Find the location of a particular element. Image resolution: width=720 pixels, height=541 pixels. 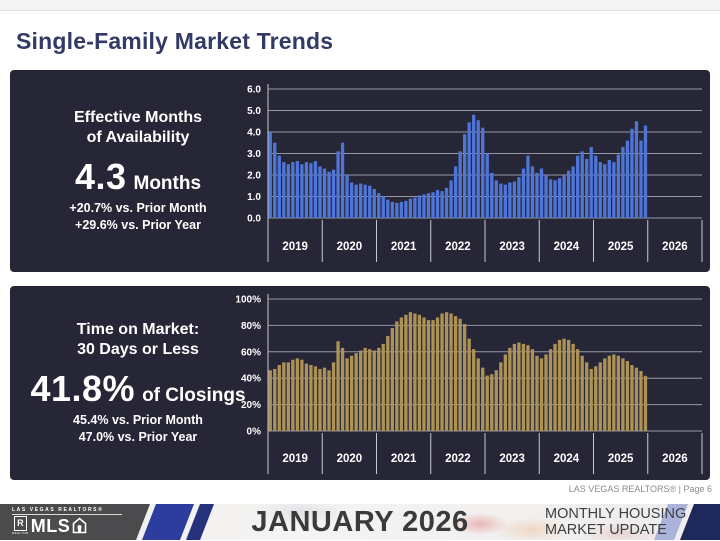

lvr-mls-logo: LAS VEGAS REALTORS® R REALTOR MLS is located at coordinates (67, 521).